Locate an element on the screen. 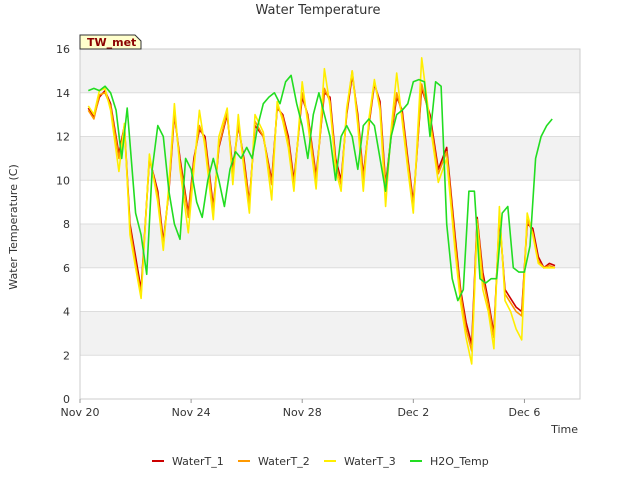 Image resolution: width=640 pixels, height=480 pixels. y-axis-label: Water Temperature (C) is located at coordinates (13, 226).